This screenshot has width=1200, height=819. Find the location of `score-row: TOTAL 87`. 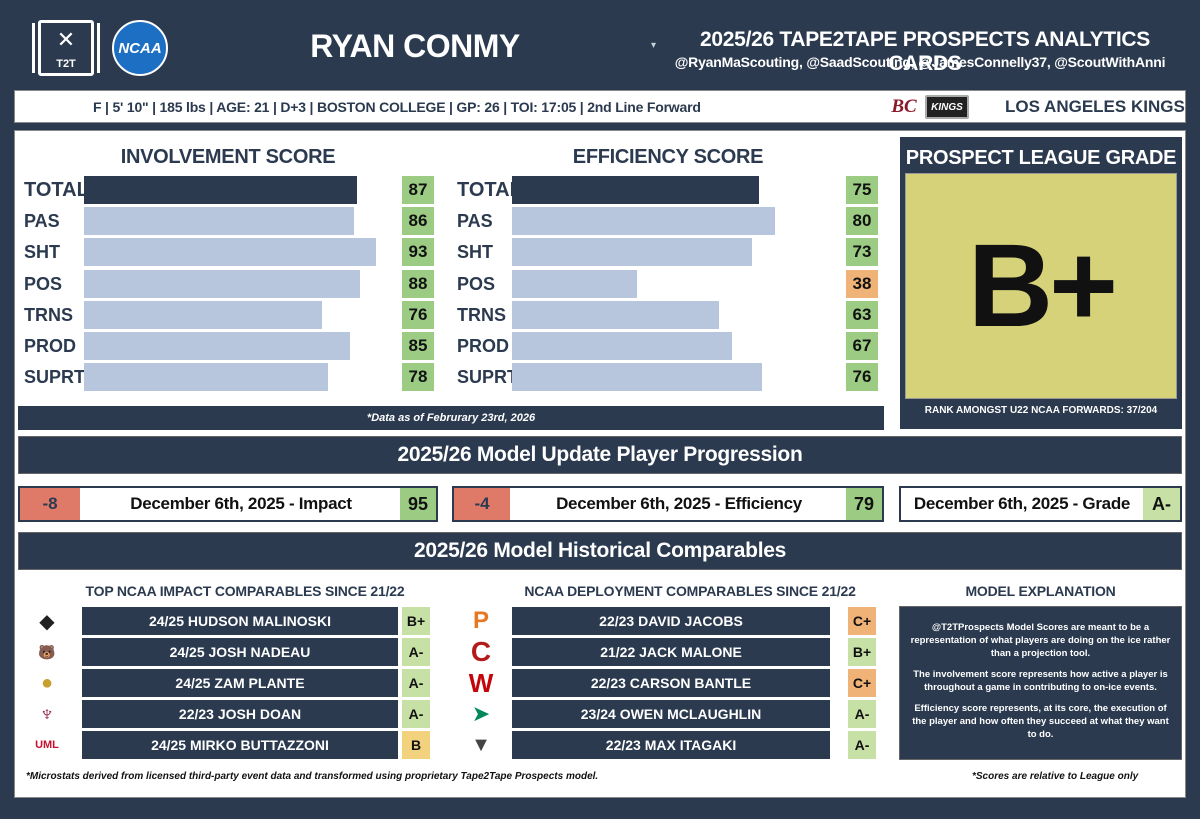

score-row: TOTAL 87 is located at coordinates (600, 190).